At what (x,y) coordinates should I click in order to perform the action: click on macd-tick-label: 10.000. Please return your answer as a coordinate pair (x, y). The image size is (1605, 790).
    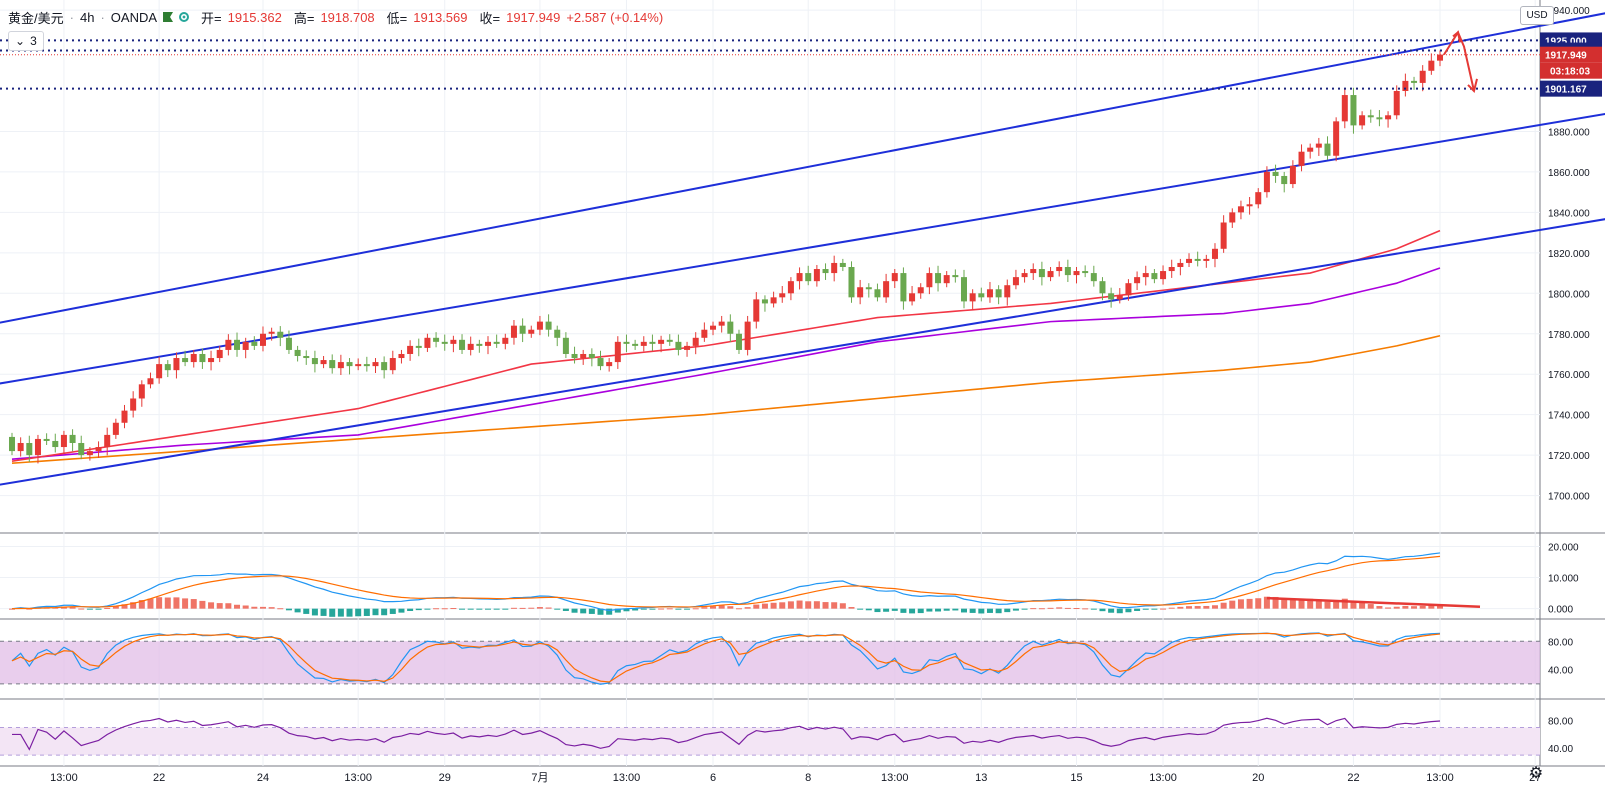
    Looking at the image, I should click on (1563, 579).